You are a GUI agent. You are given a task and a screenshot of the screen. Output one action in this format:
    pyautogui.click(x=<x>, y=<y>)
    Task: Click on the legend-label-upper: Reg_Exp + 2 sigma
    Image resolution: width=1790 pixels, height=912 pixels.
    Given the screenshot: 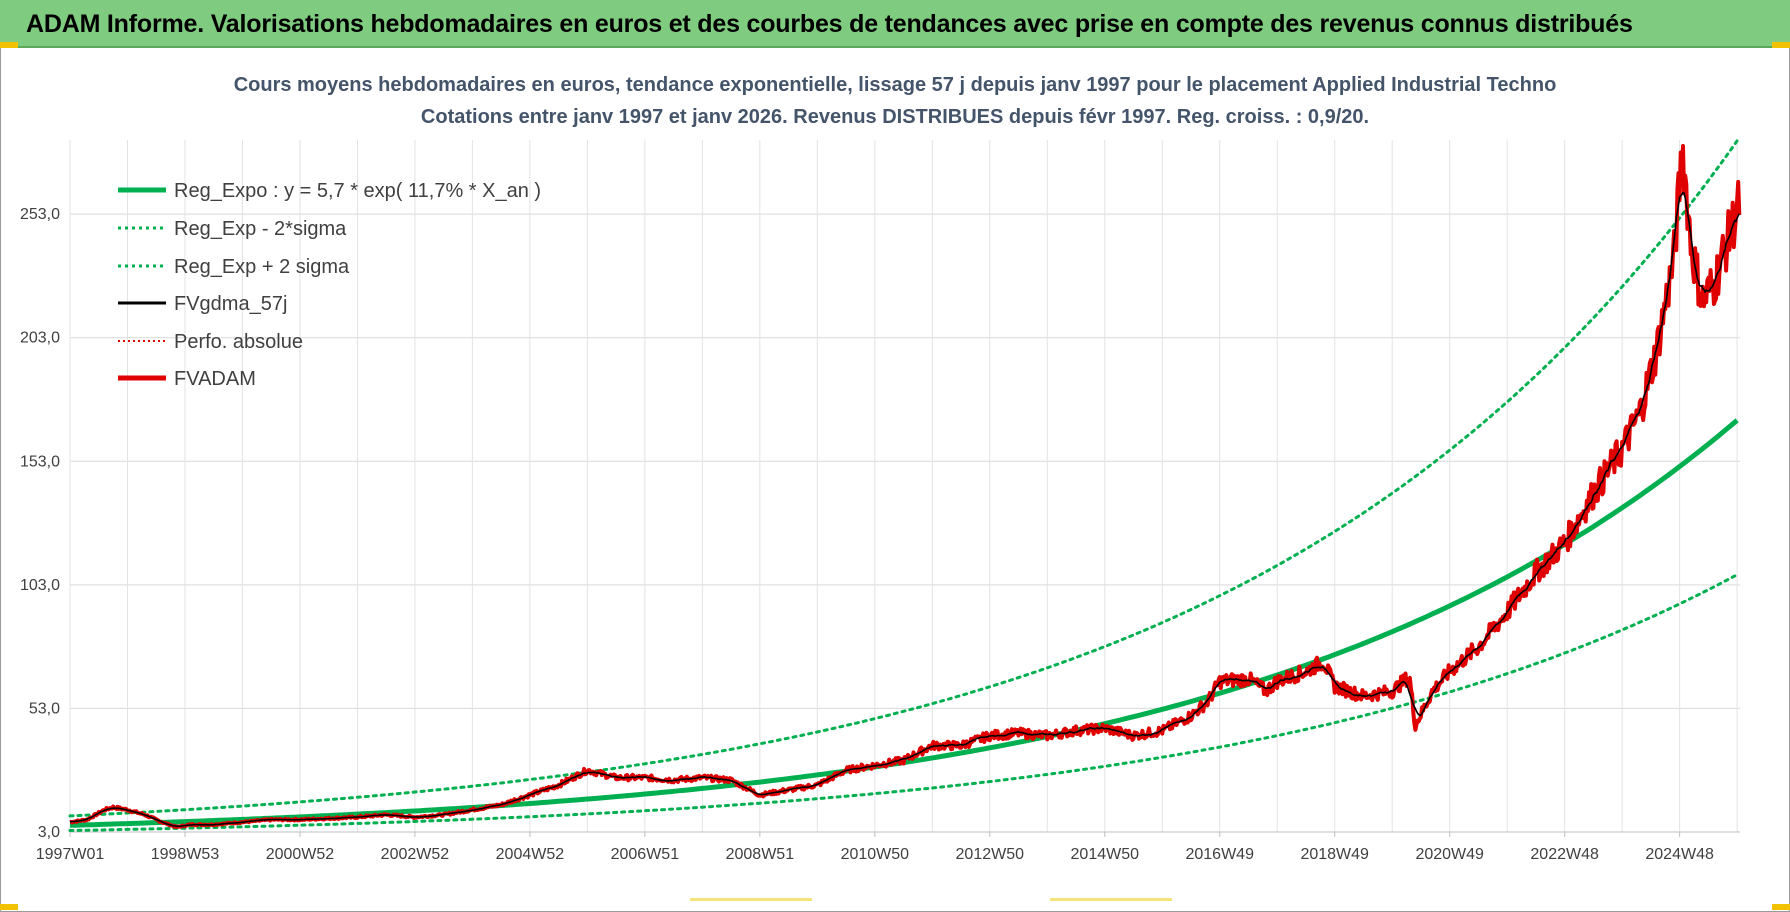 What is the action you would take?
    pyautogui.click(x=262, y=267)
    